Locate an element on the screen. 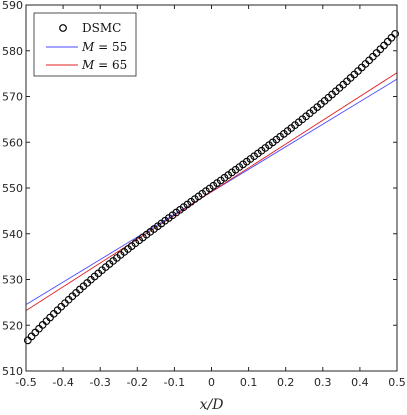  dsmc-point is located at coordinates (395, 33).